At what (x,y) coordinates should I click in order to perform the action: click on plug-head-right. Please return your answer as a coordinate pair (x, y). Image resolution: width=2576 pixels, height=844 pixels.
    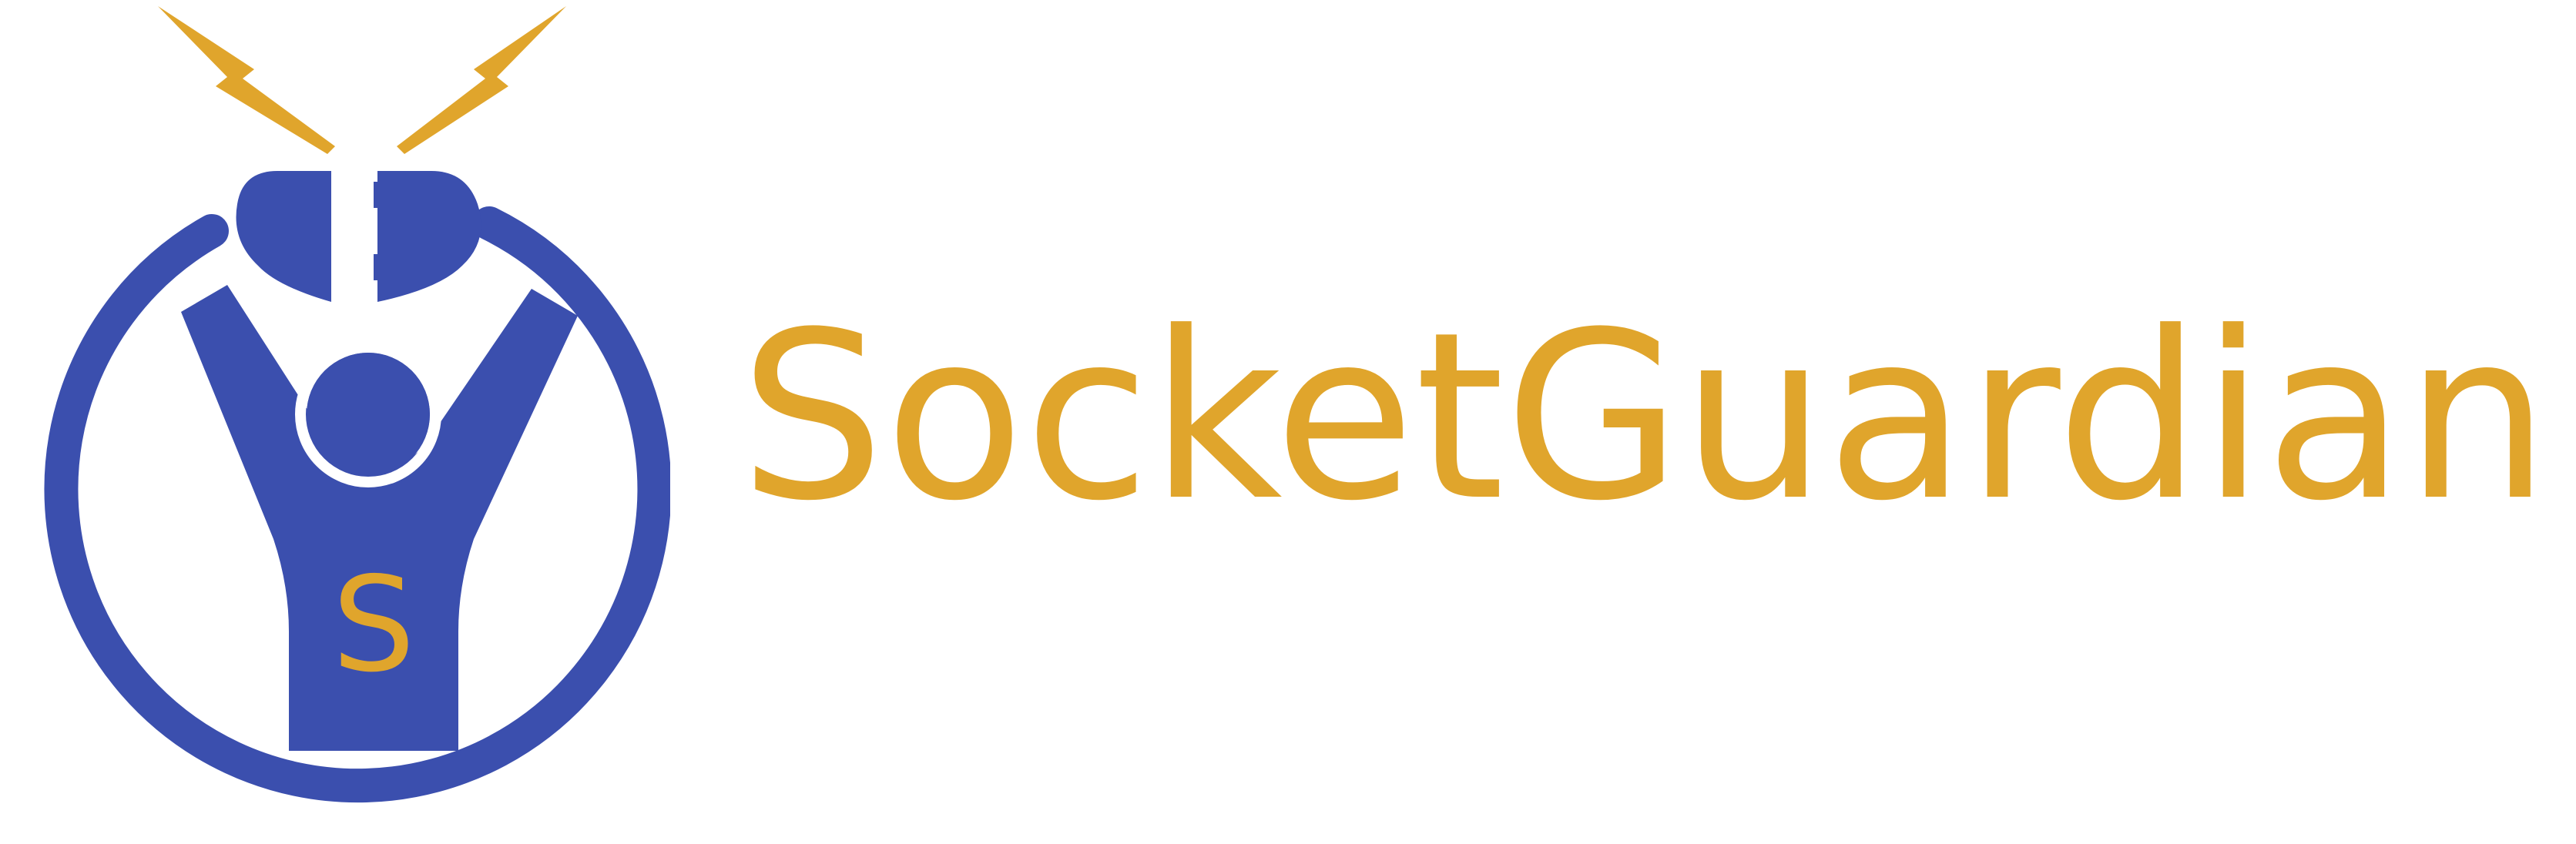
    Looking at the image, I should click on (429, 237).